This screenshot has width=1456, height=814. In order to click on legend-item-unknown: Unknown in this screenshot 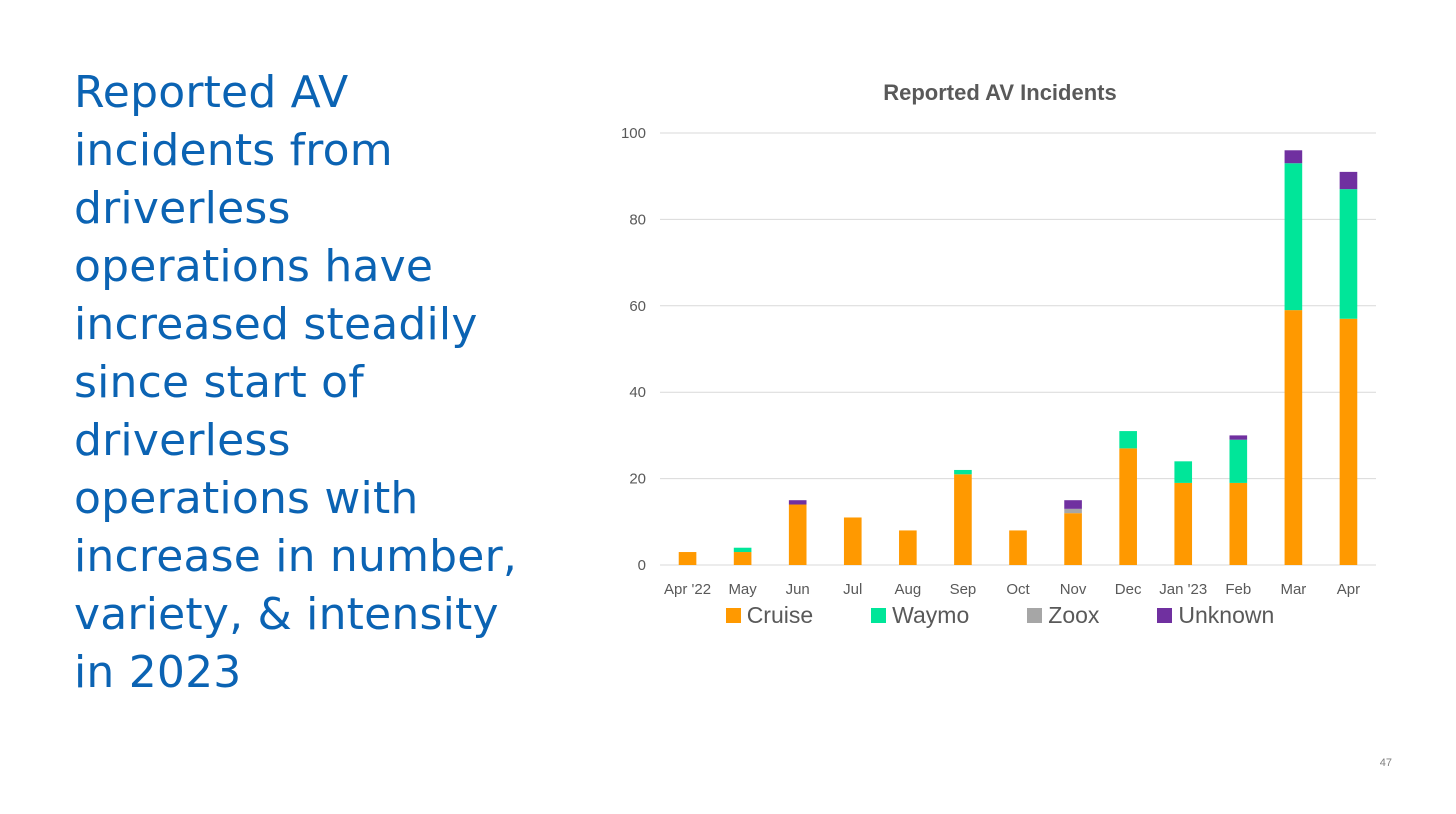, I will do `click(1215, 615)`.